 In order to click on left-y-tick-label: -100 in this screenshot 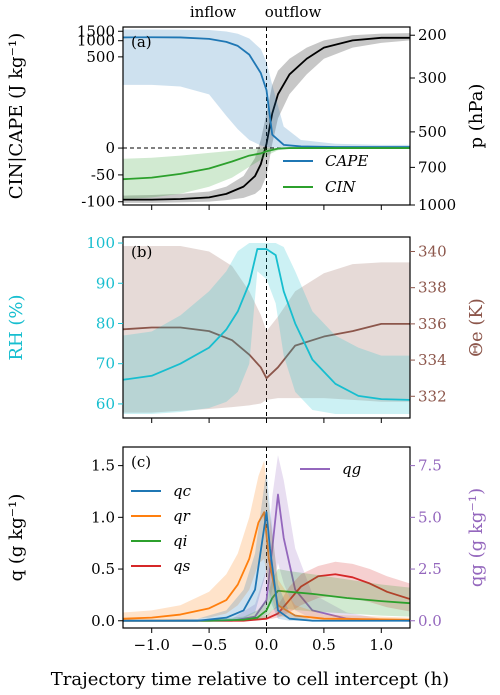, I will do `click(98, 202)`.